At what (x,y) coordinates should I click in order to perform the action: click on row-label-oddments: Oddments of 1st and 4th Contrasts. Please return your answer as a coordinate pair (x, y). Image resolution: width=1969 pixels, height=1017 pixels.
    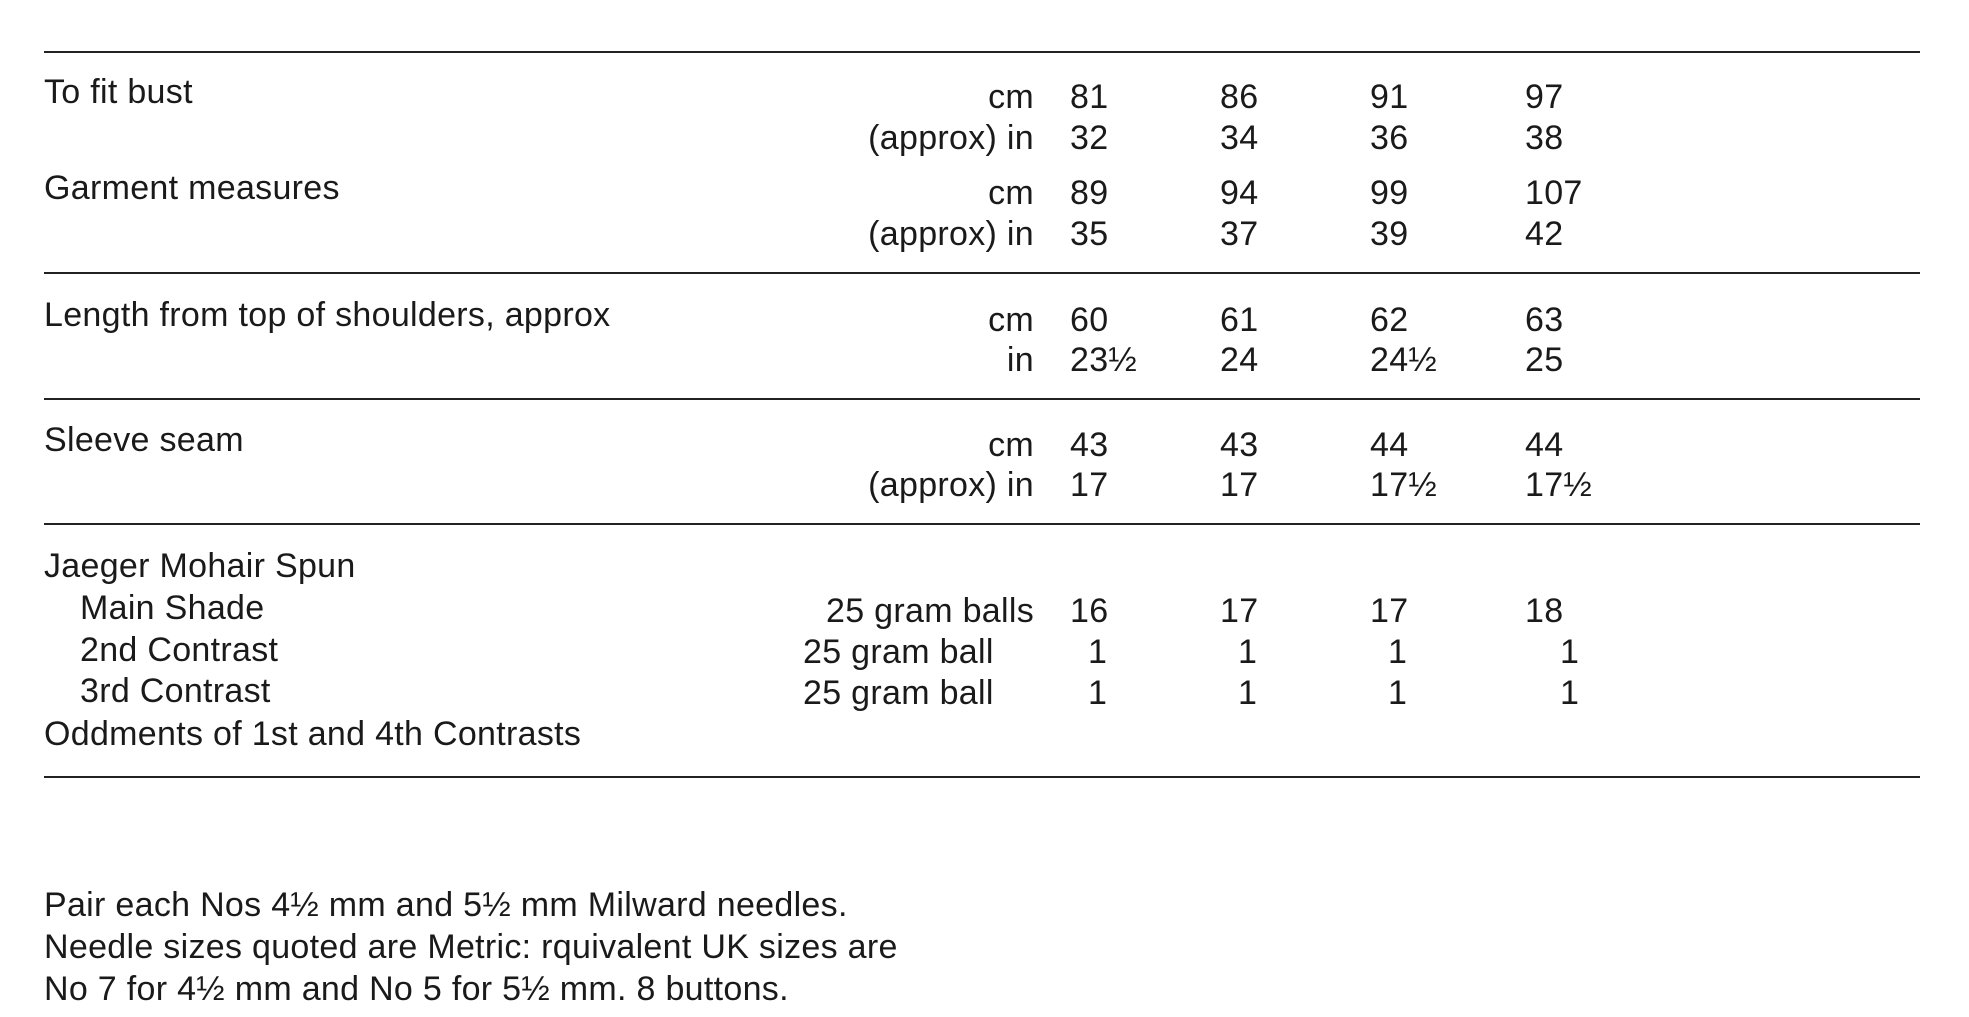
    Looking at the image, I should click on (313, 734).